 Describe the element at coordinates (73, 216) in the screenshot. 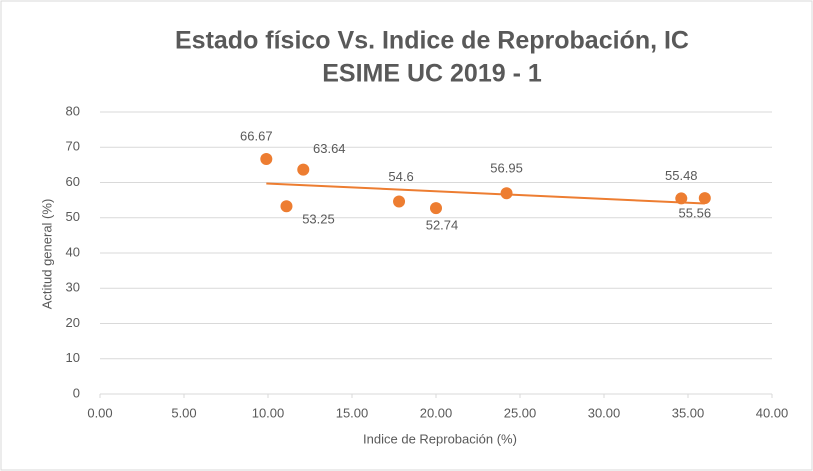

I see `y-tick-label: 50` at that location.